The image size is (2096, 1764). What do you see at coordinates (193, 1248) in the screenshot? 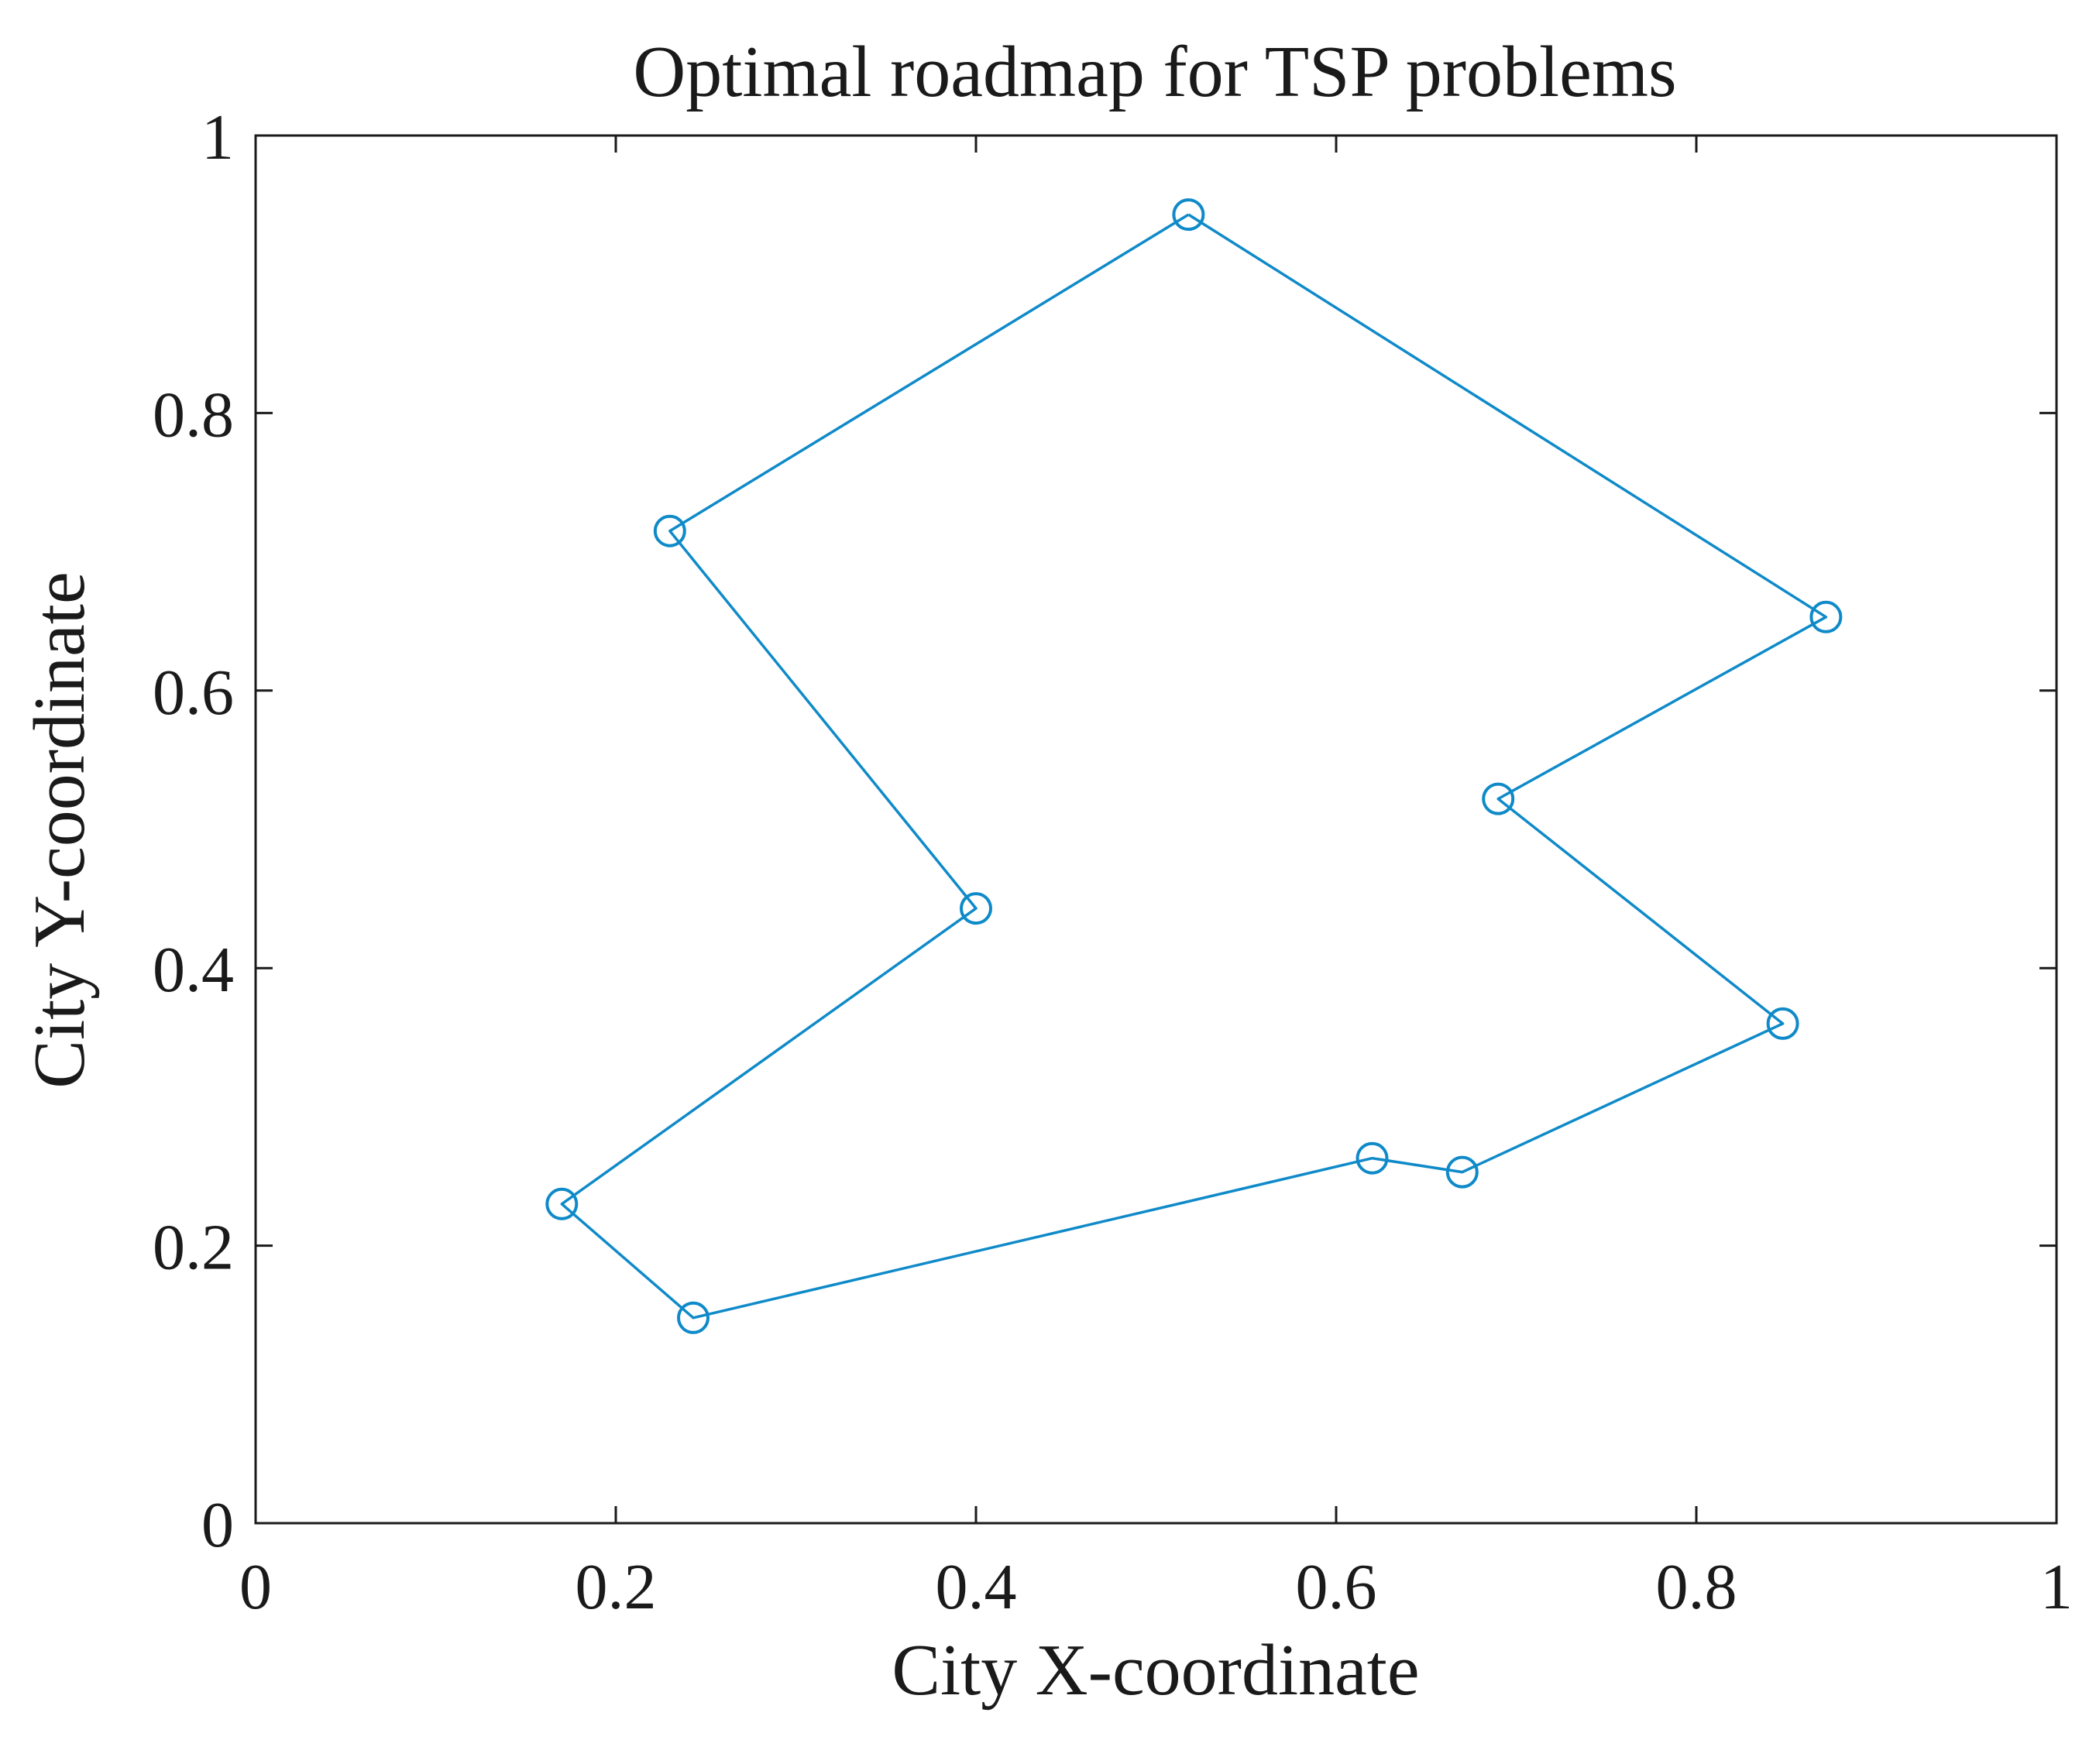
I see `y-tick-label: 0.2` at bounding box center [193, 1248].